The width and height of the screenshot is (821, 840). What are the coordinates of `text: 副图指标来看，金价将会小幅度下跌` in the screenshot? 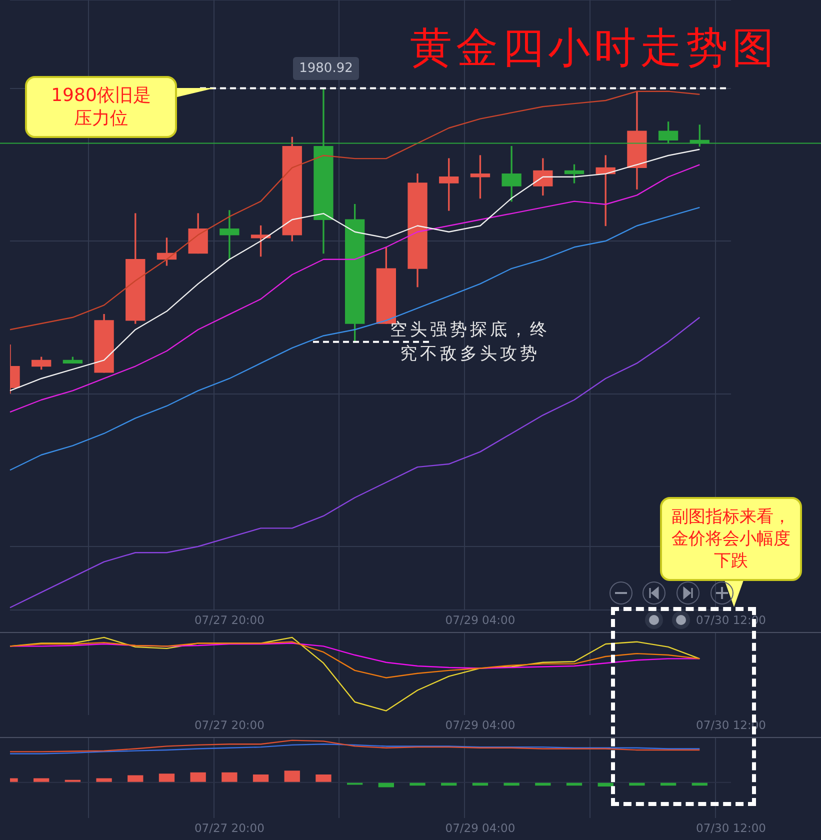 It's located at (731, 539).